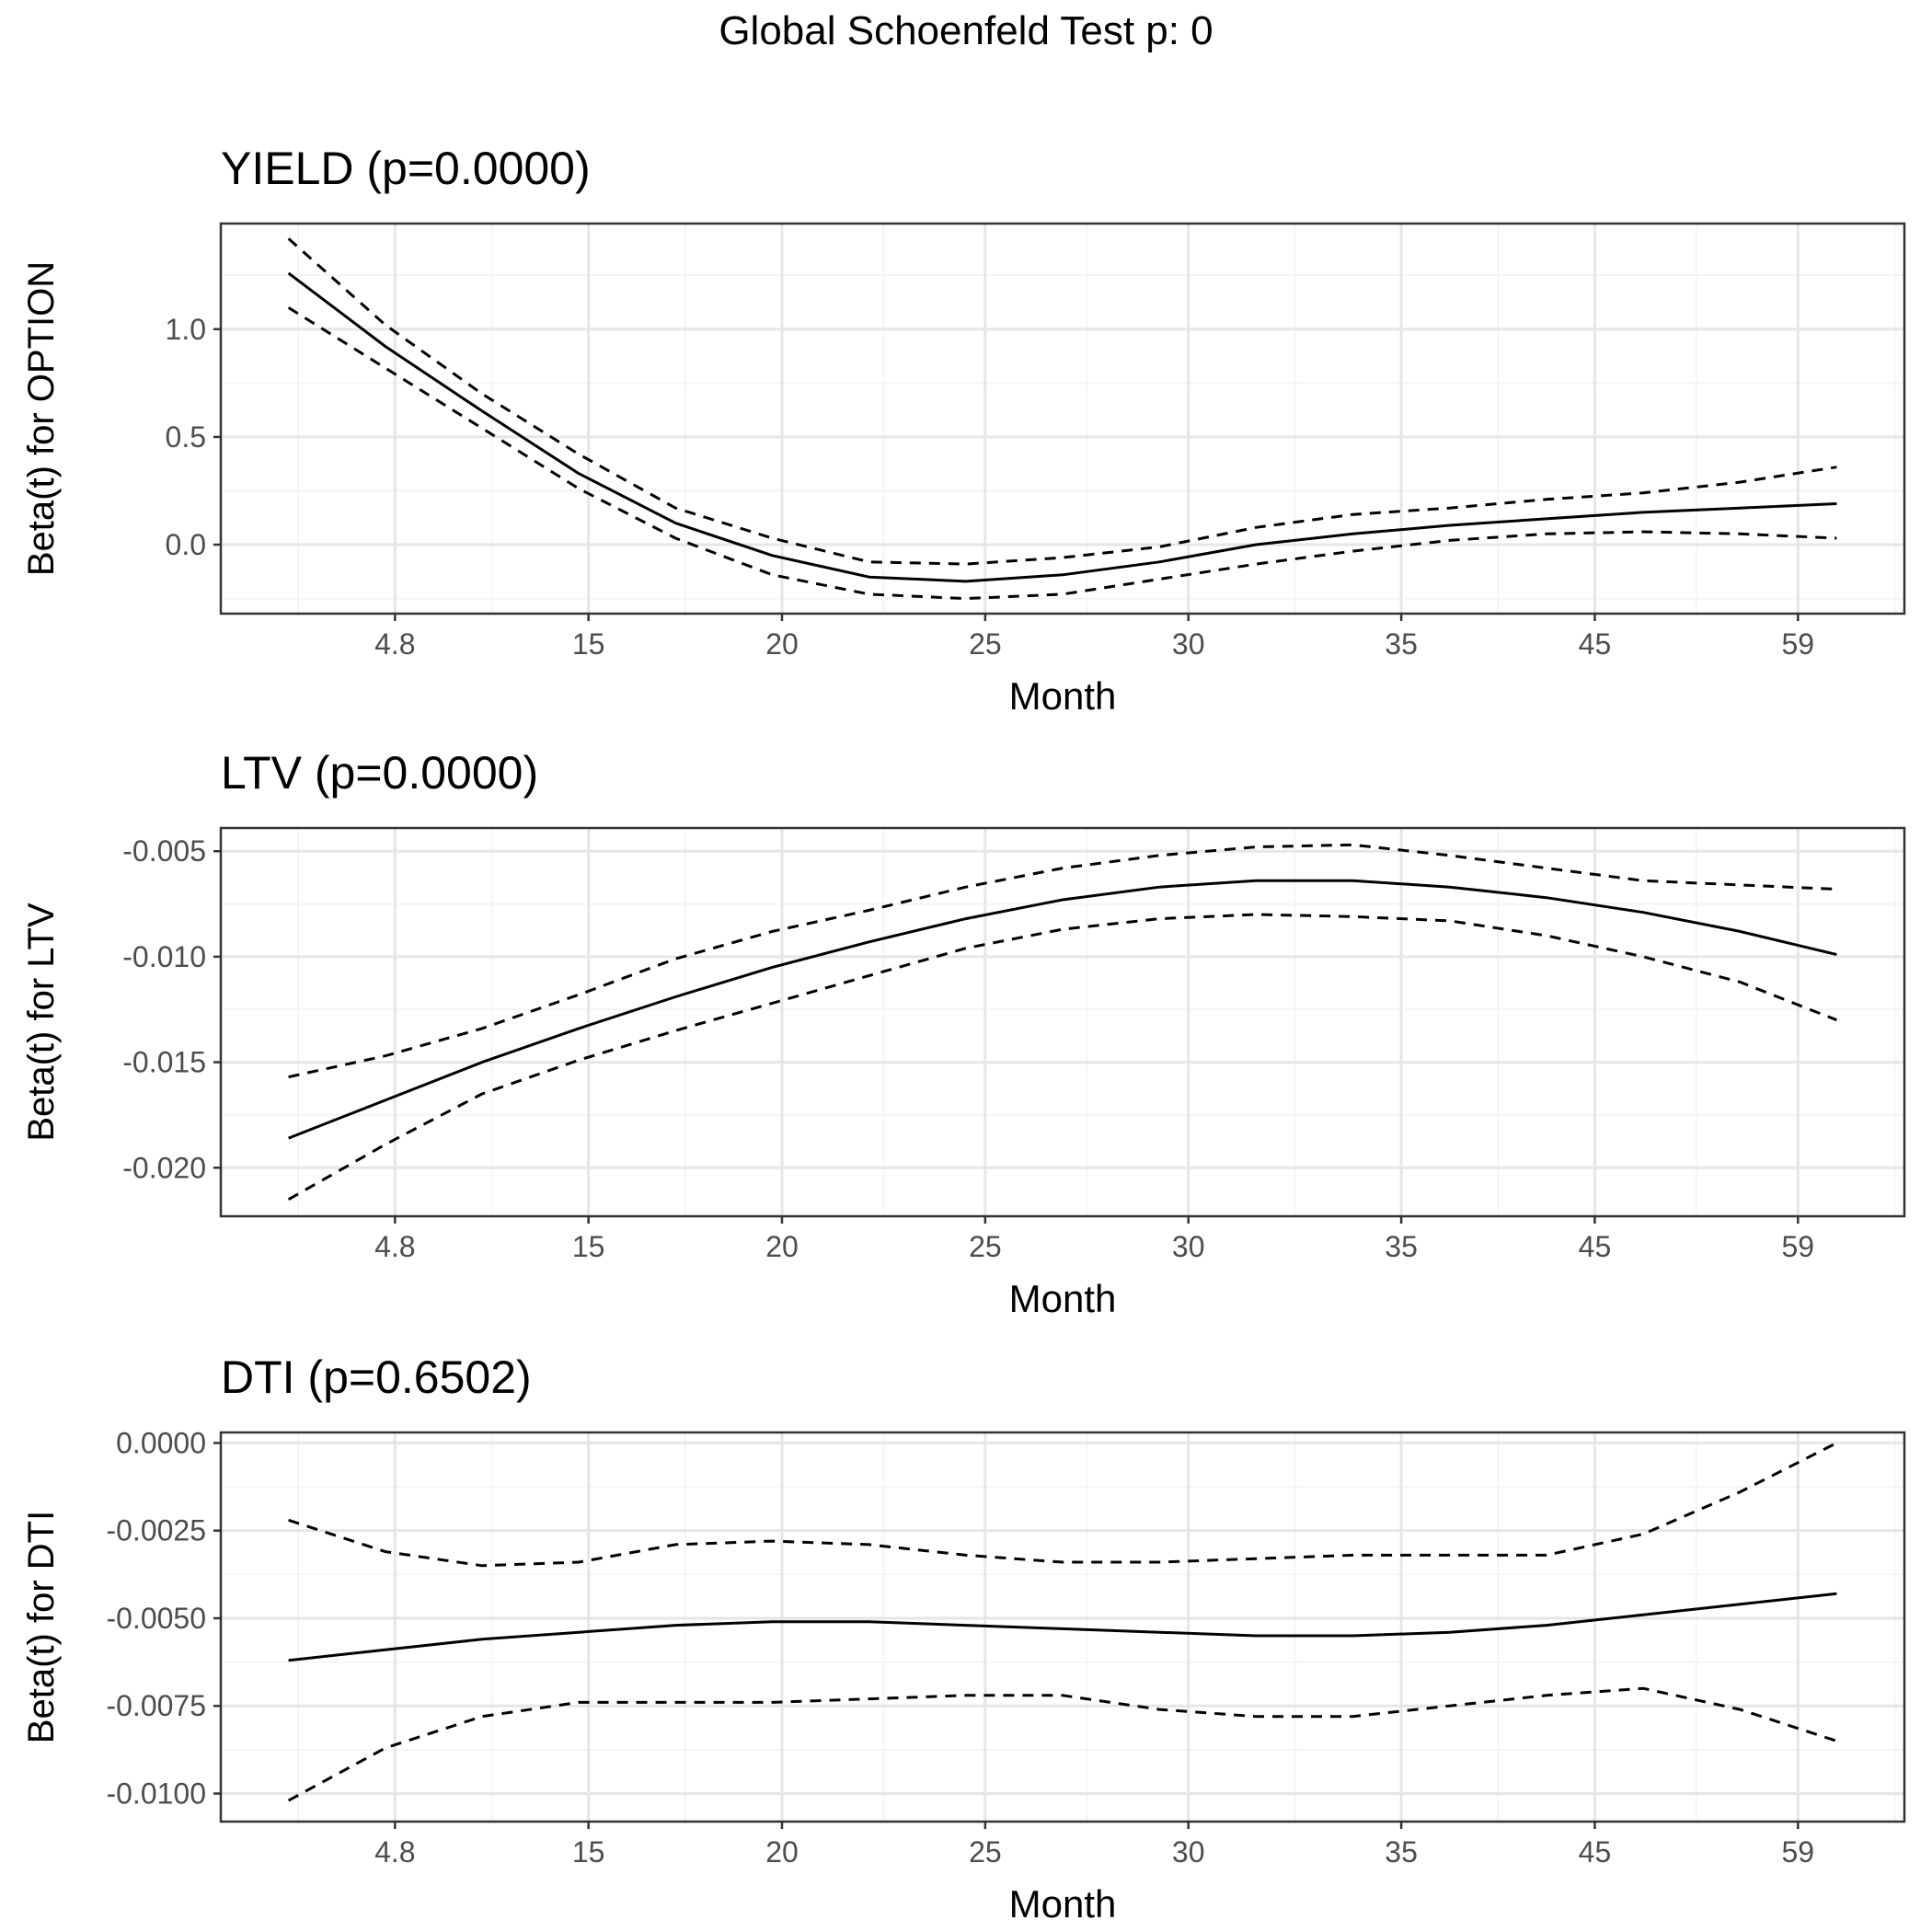 The height and width of the screenshot is (1932, 1932). What do you see at coordinates (966, 30) in the screenshot?
I see `figure-title: Global Schoenfeld Test p: 0` at bounding box center [966, 30].